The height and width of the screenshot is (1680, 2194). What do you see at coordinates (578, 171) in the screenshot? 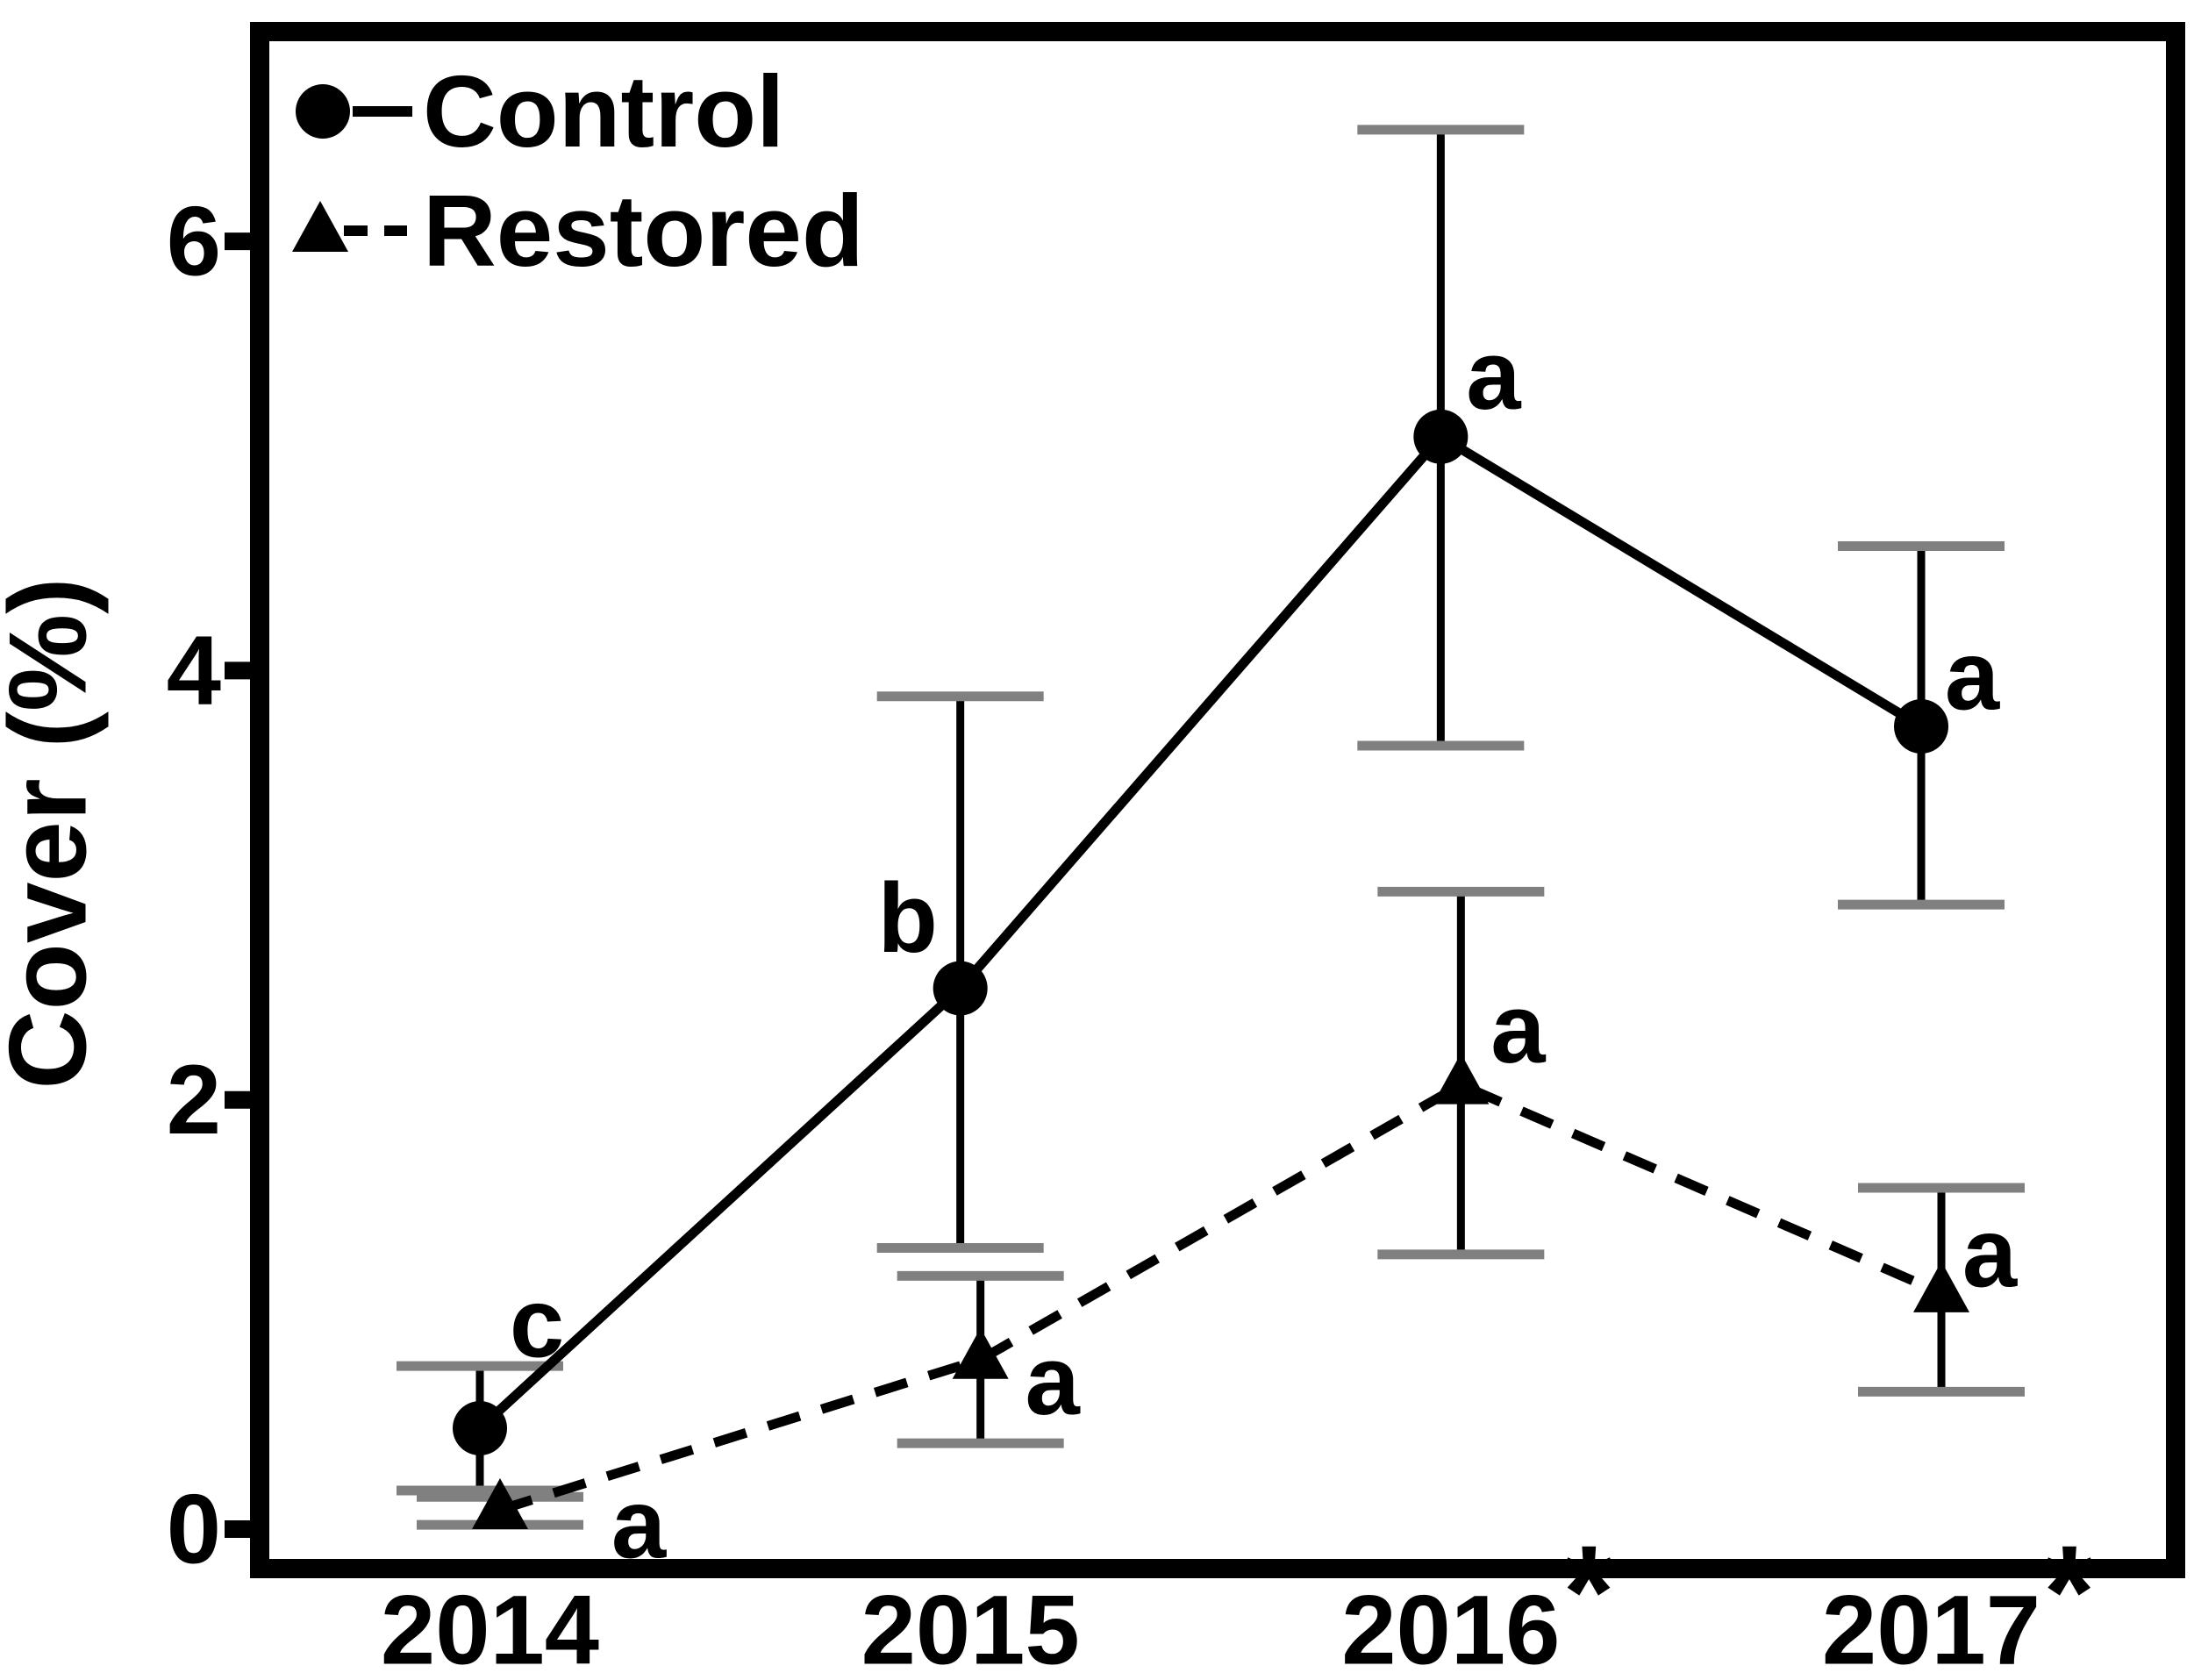
I see `legend: Control Restored` at bounding box center [578, 171].